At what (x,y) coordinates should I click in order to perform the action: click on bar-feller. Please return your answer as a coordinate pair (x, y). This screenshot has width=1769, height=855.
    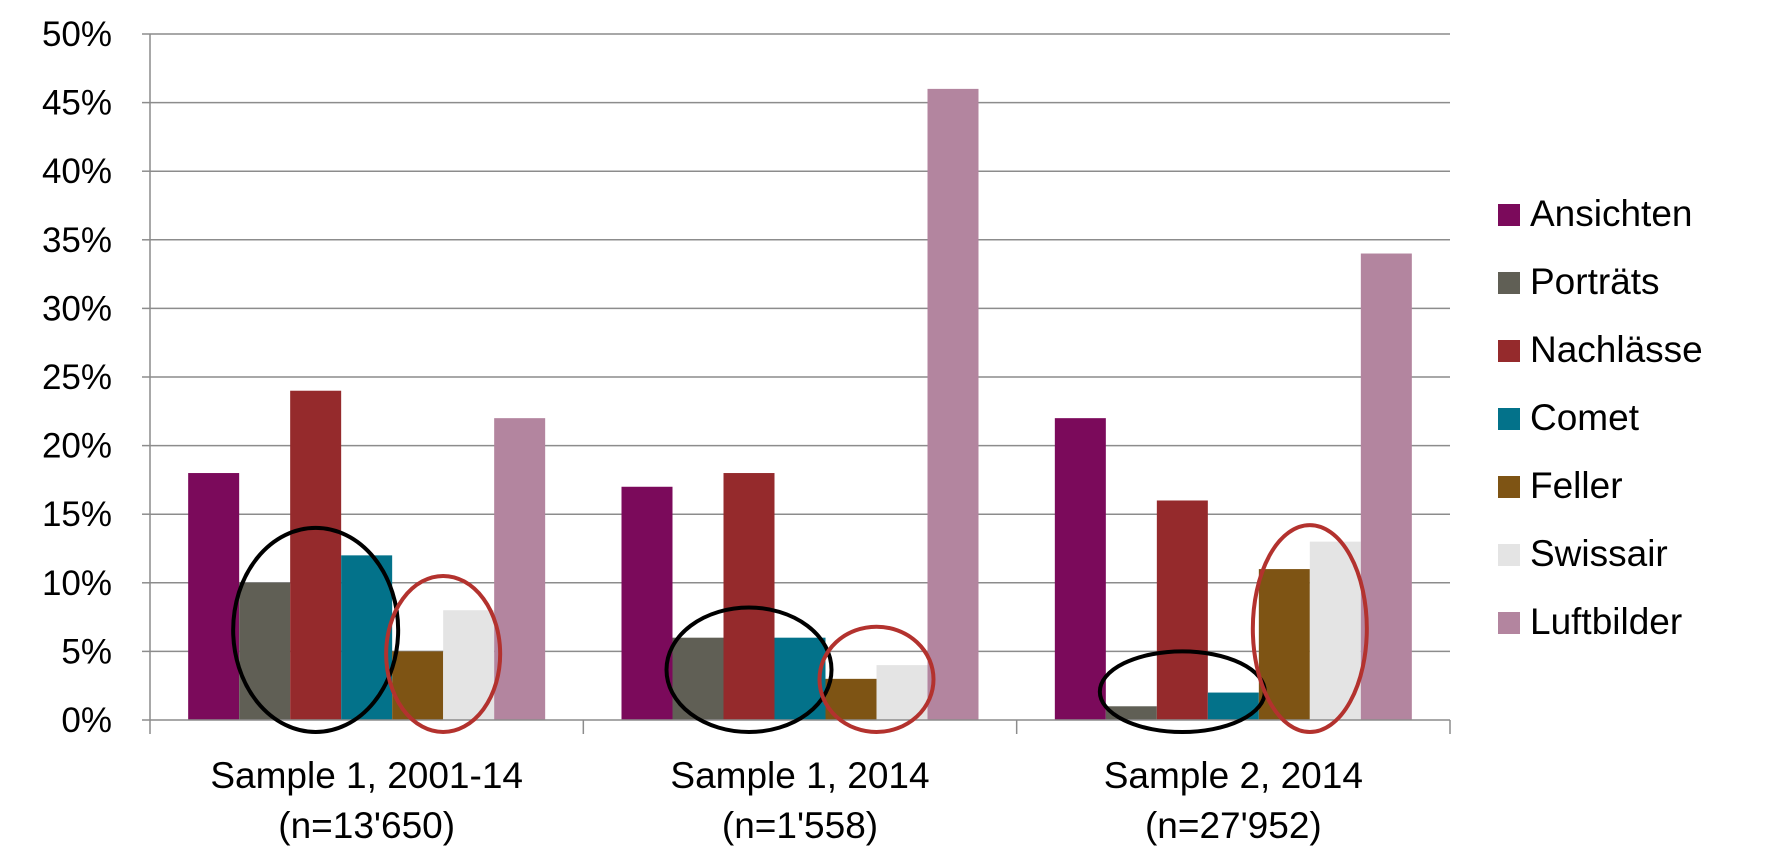
    Looking at the image, I should click on (418, 685).